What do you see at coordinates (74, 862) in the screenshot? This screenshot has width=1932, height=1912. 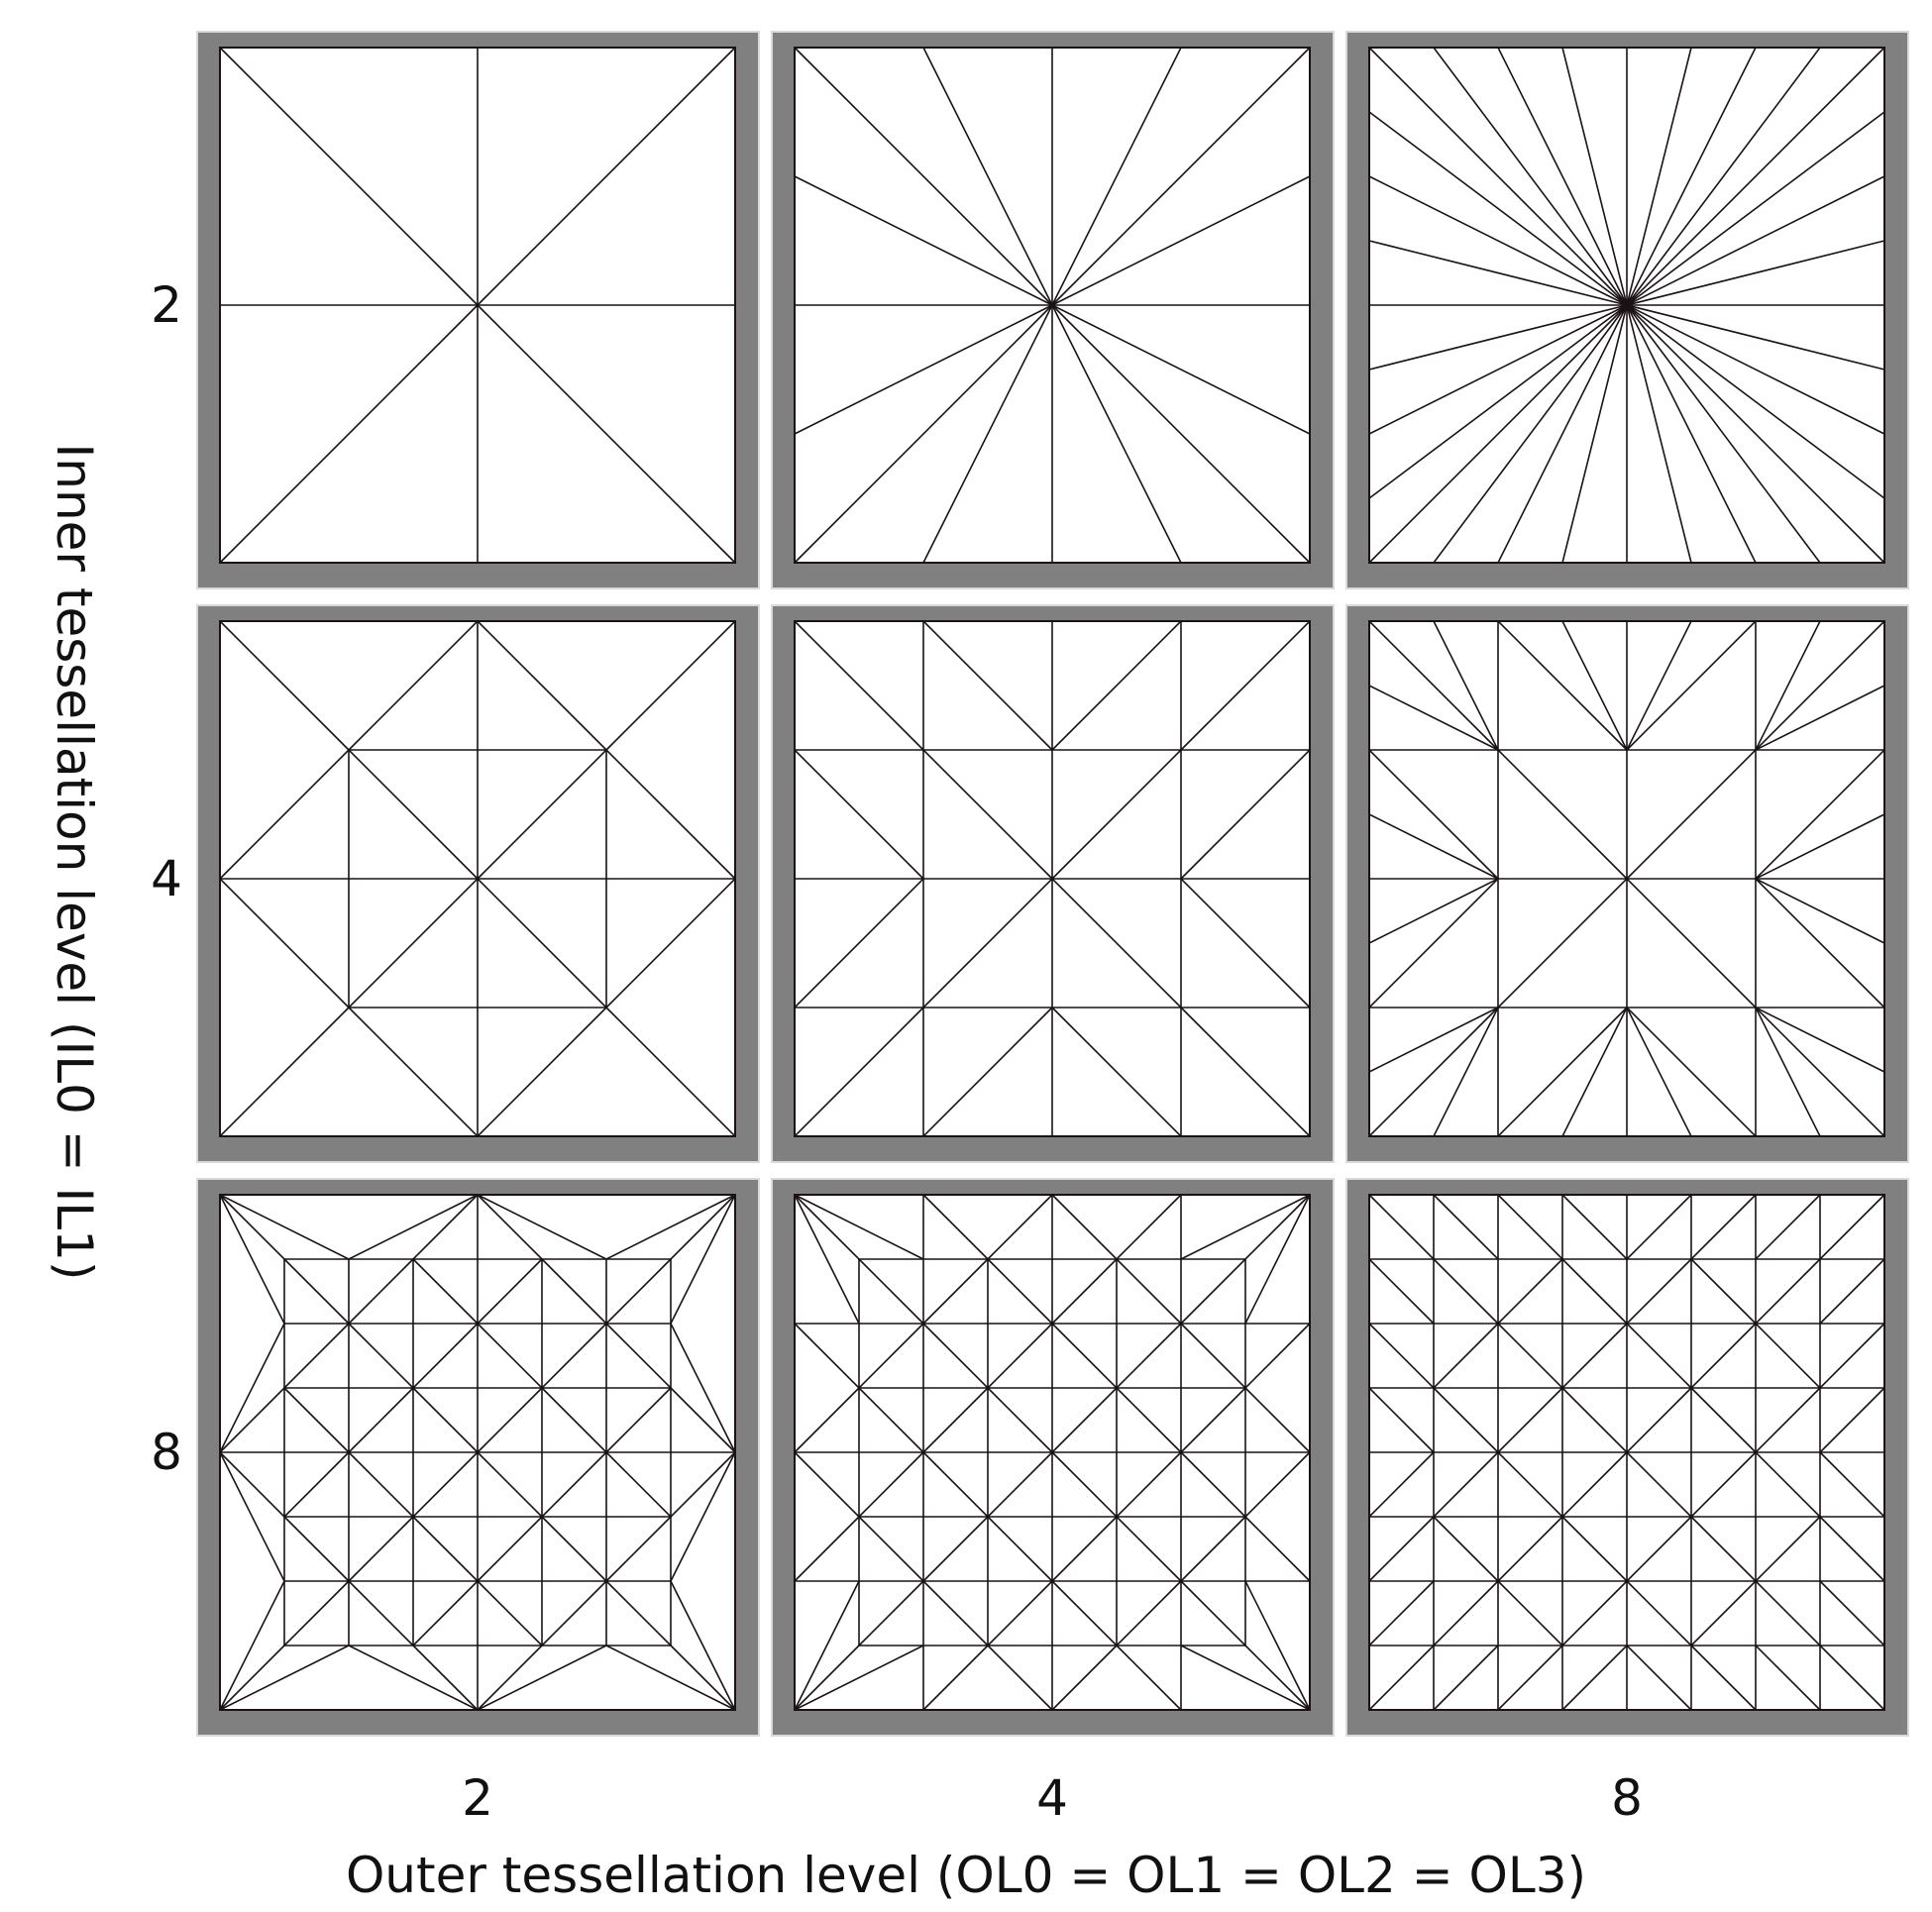 I see `y-axis-label: Inner tessellation level (IL0 = IL1)` at bounding box center [74, 862].